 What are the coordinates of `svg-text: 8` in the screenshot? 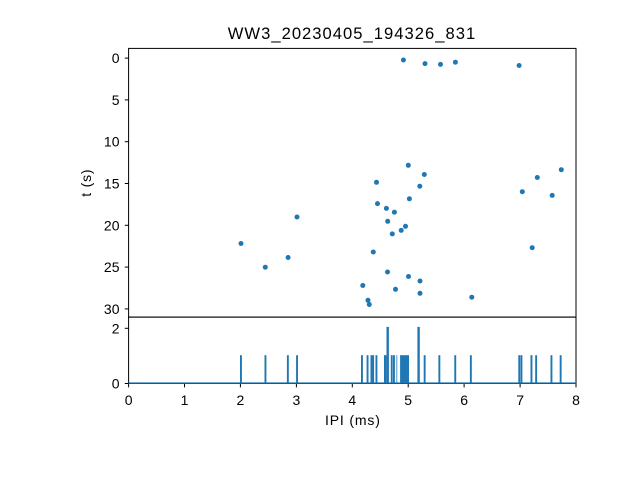 It's located at (576, 400).